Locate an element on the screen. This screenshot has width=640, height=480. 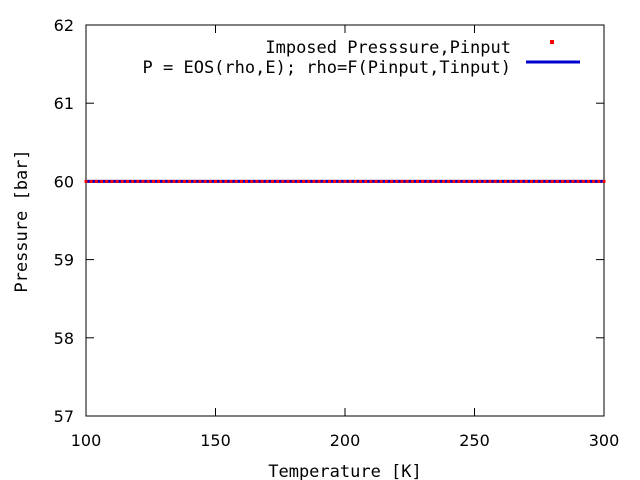
x-tick-label: 100 is located at coordinates (86, 440).